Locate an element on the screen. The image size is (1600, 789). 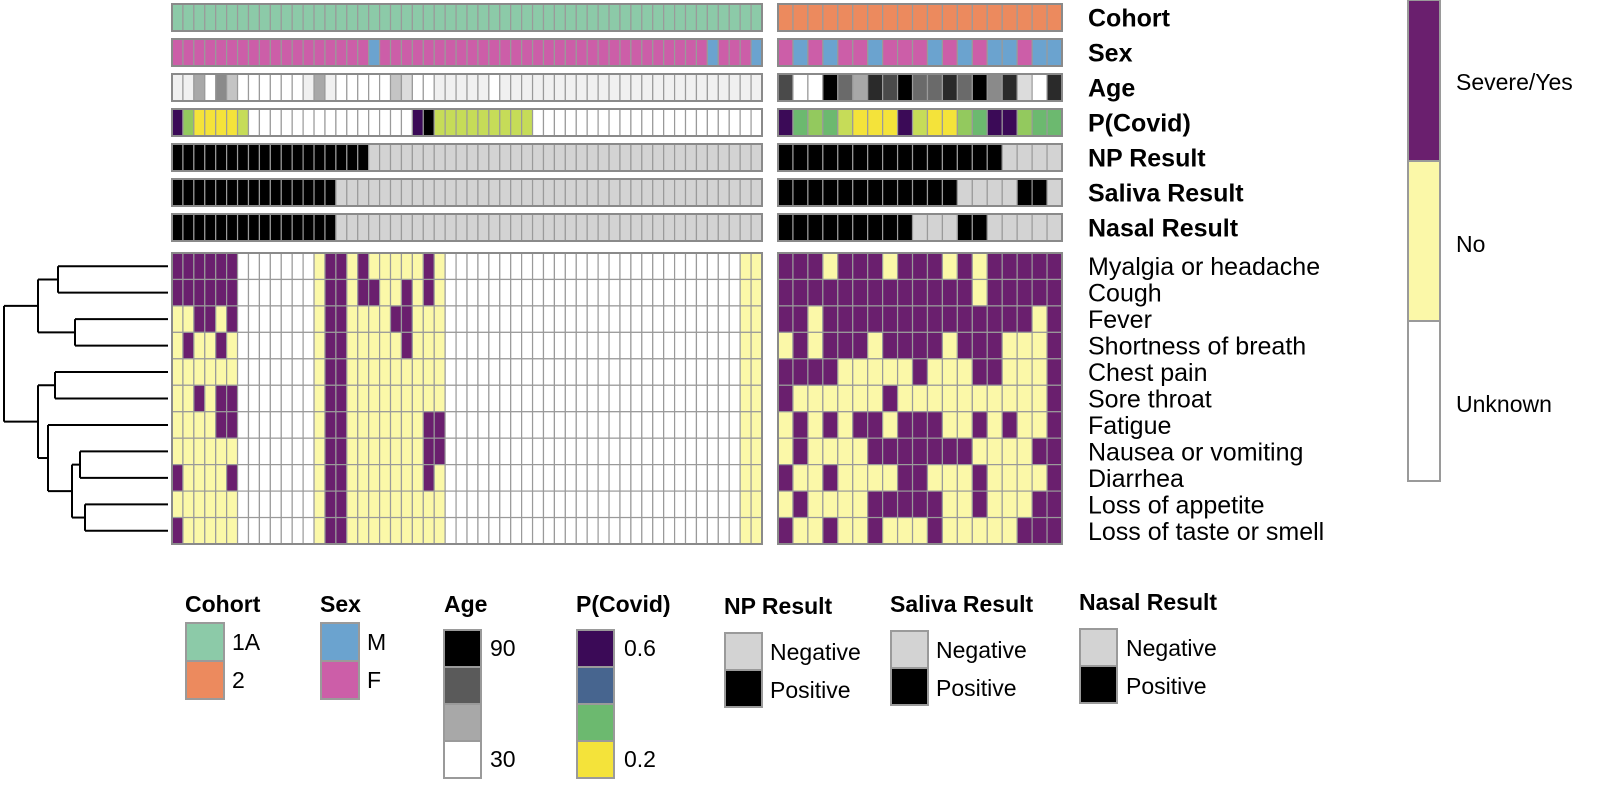
annotation-label: Cohort is located at coordinates (1129, 19).